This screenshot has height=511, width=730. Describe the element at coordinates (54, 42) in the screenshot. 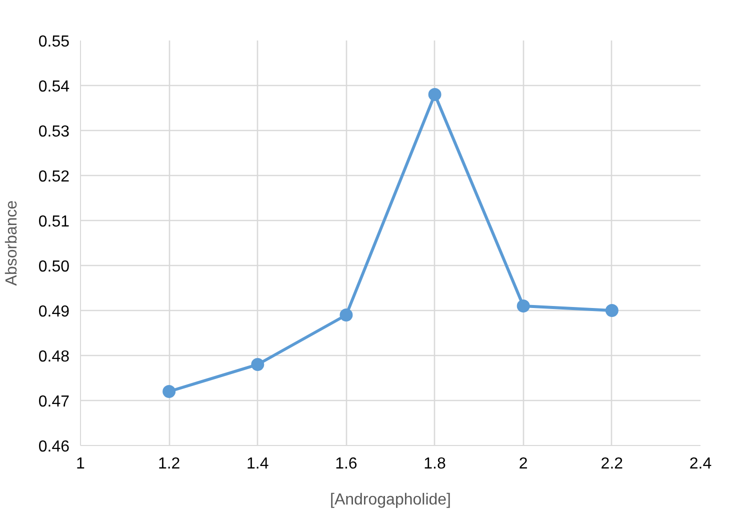

I see `y-tick-label: 0.55` at that location.